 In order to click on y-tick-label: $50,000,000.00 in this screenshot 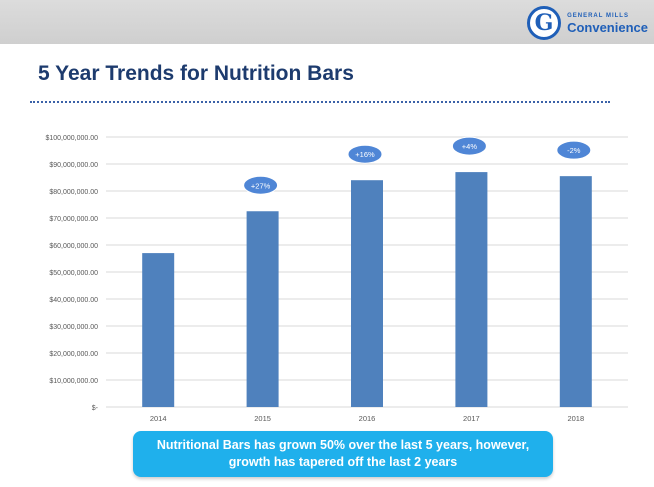, I will do `click(73, 273)`.